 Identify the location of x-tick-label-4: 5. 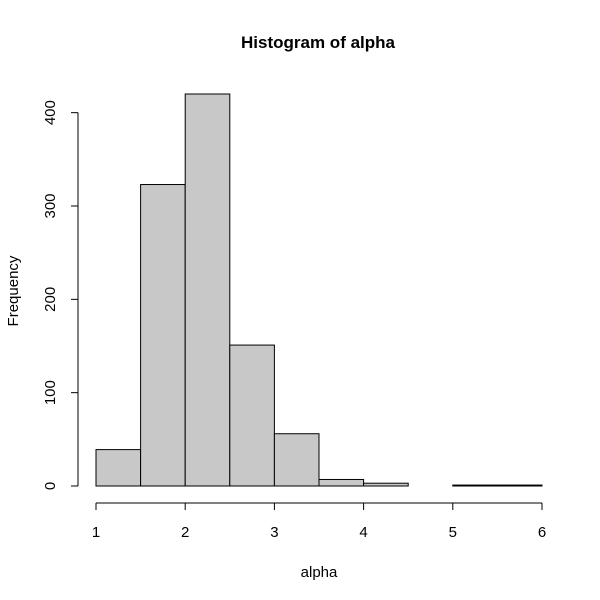
(453, 532).